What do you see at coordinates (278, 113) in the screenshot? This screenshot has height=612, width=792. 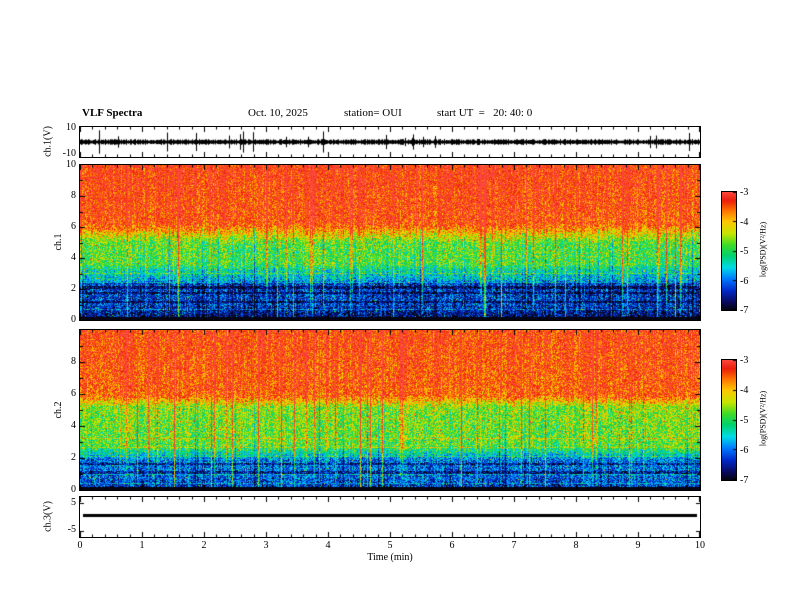 I see `figure-date: Oct. 10, 2025` at bounding box center [278, 113].